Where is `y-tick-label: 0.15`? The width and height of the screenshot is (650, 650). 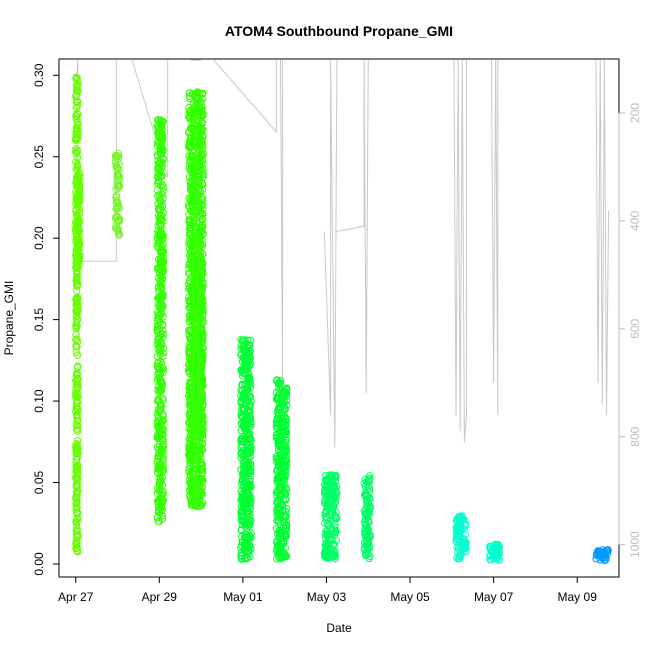
y-tick-label: 0.15 is located at coordinates (39, 320).